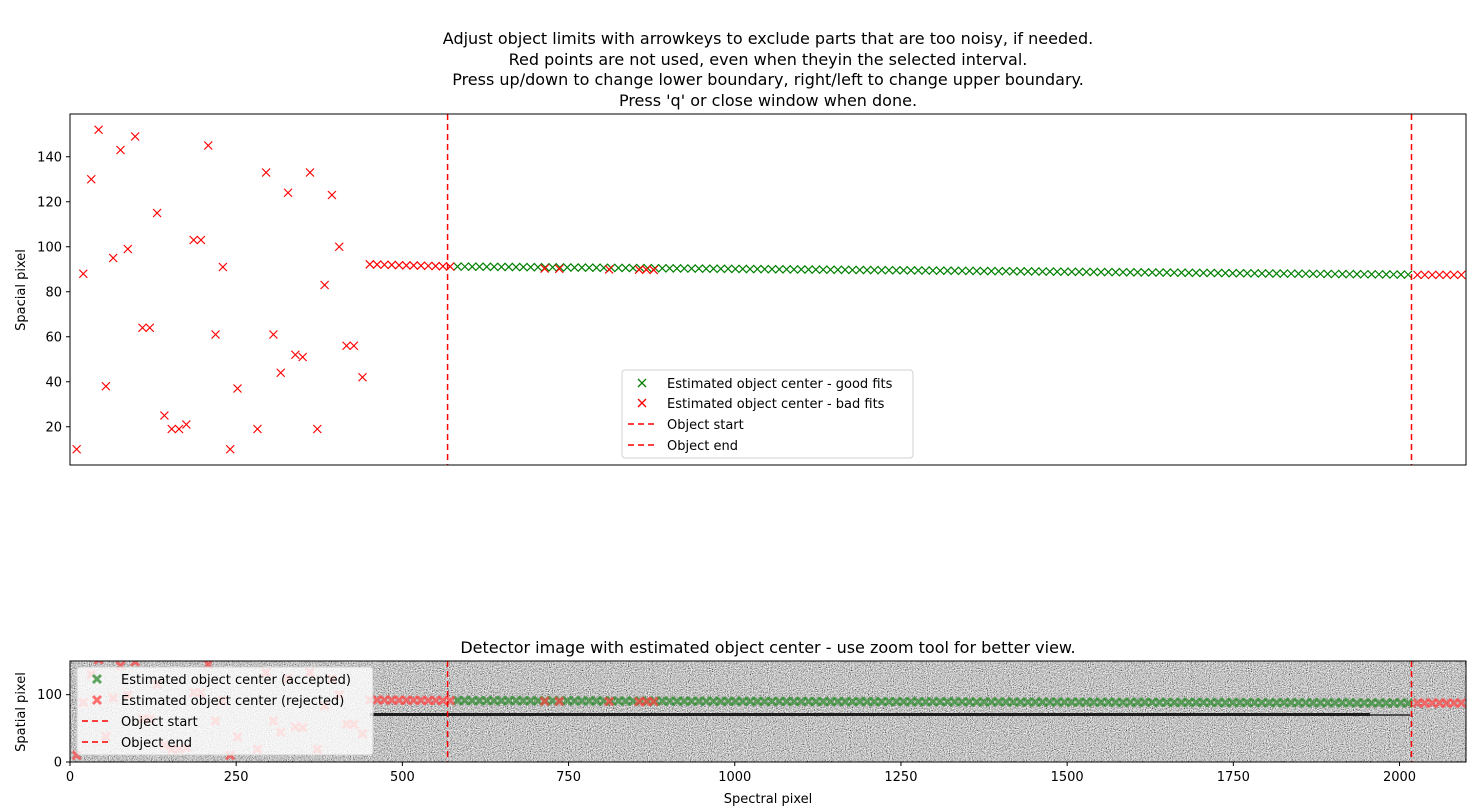  What do you see at coordinates (780, 384) in the screenshot?
I see `legend-good-label: Estimated object center - good fits` at bounding box center [780, 384].